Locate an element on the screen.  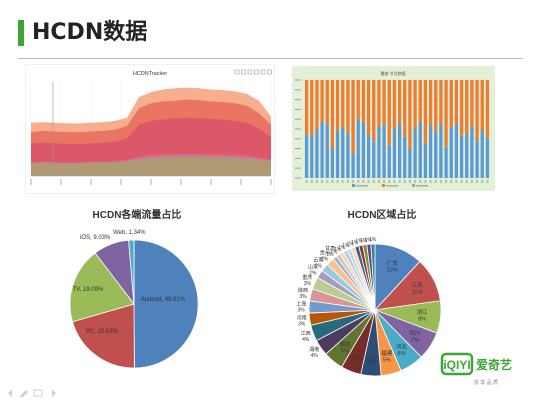
area-chart: HCDNTracker is located at coordinates (150, 129).